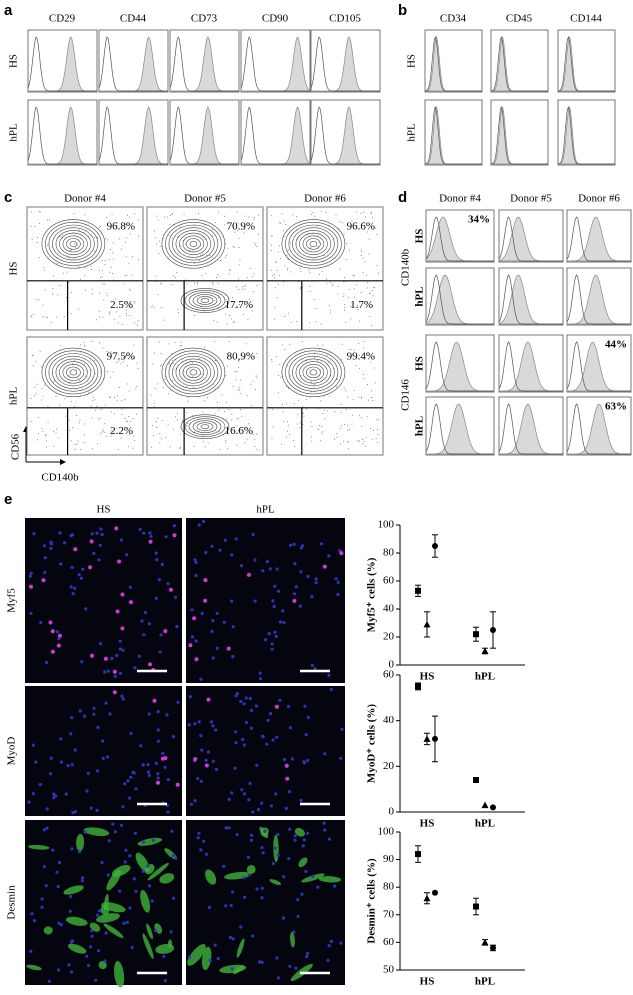  I want to click on gate-percent: 2.5%, so click(121, 305).